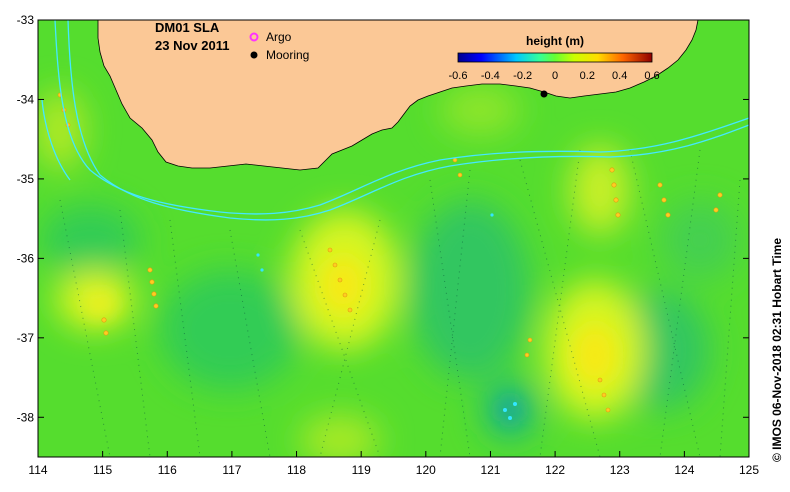  Describe the element at coordinates (26, 338) in the screenshot. I see `y-tick-label: -37` at that location.